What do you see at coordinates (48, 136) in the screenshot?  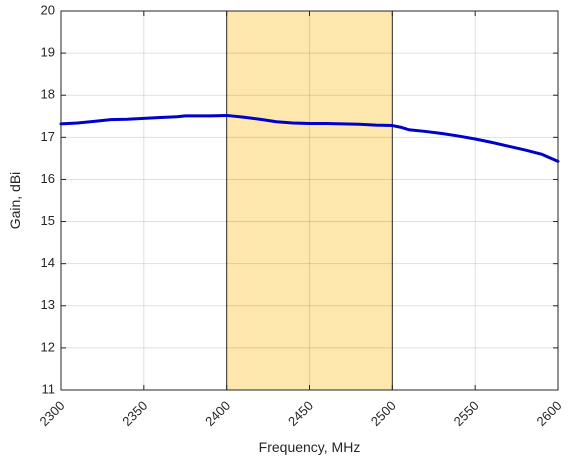 I see `y-tick-label: 17` at bounding box center [48, 136].